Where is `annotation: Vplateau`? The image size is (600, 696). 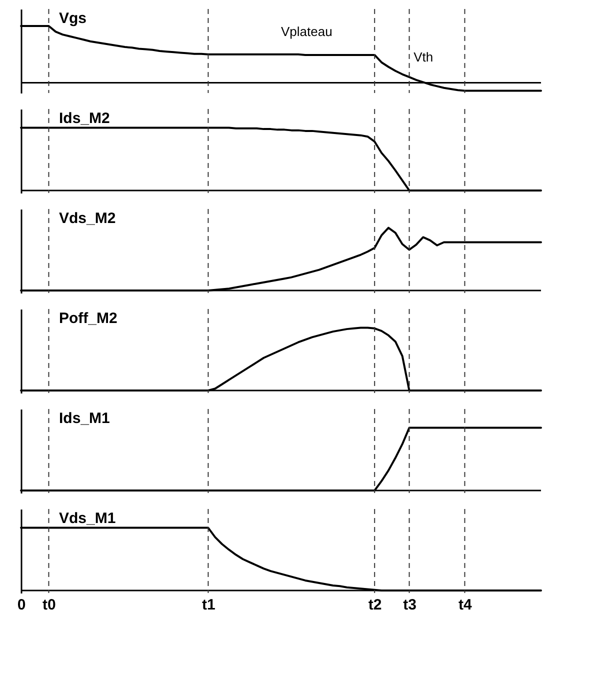 annotation: Vplateau is located at coordinates (306, 32).